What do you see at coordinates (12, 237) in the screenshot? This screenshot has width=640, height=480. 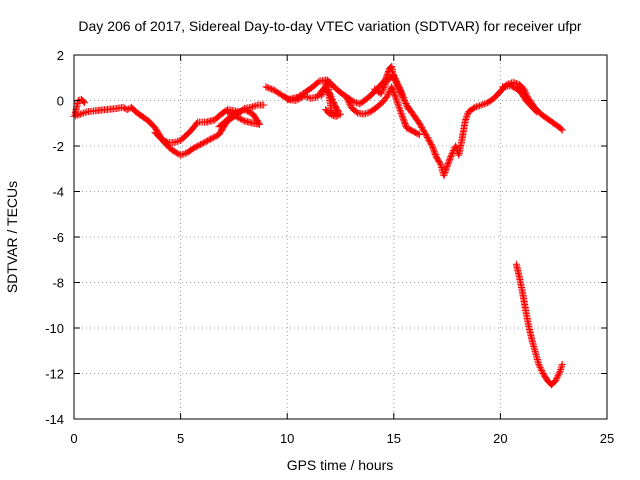 I see `y-axis-label: SDTVAR / TECUs` at bounding box center [12, 237].